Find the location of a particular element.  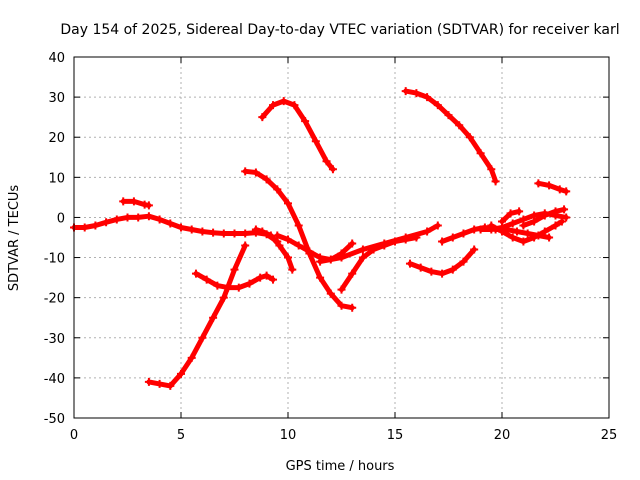

y-tick-label: -30 is located at coordinates (54, 339).